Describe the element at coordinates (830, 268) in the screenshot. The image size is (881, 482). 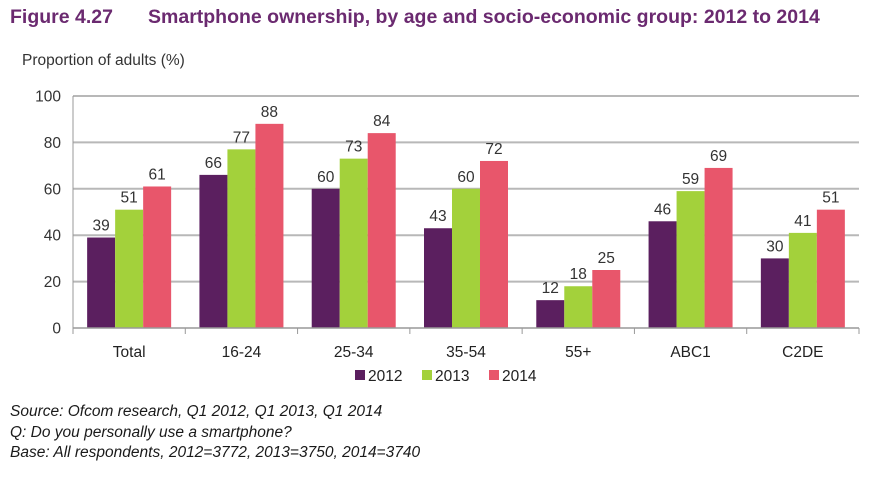
I see `bar-c2de-2014` at that location.